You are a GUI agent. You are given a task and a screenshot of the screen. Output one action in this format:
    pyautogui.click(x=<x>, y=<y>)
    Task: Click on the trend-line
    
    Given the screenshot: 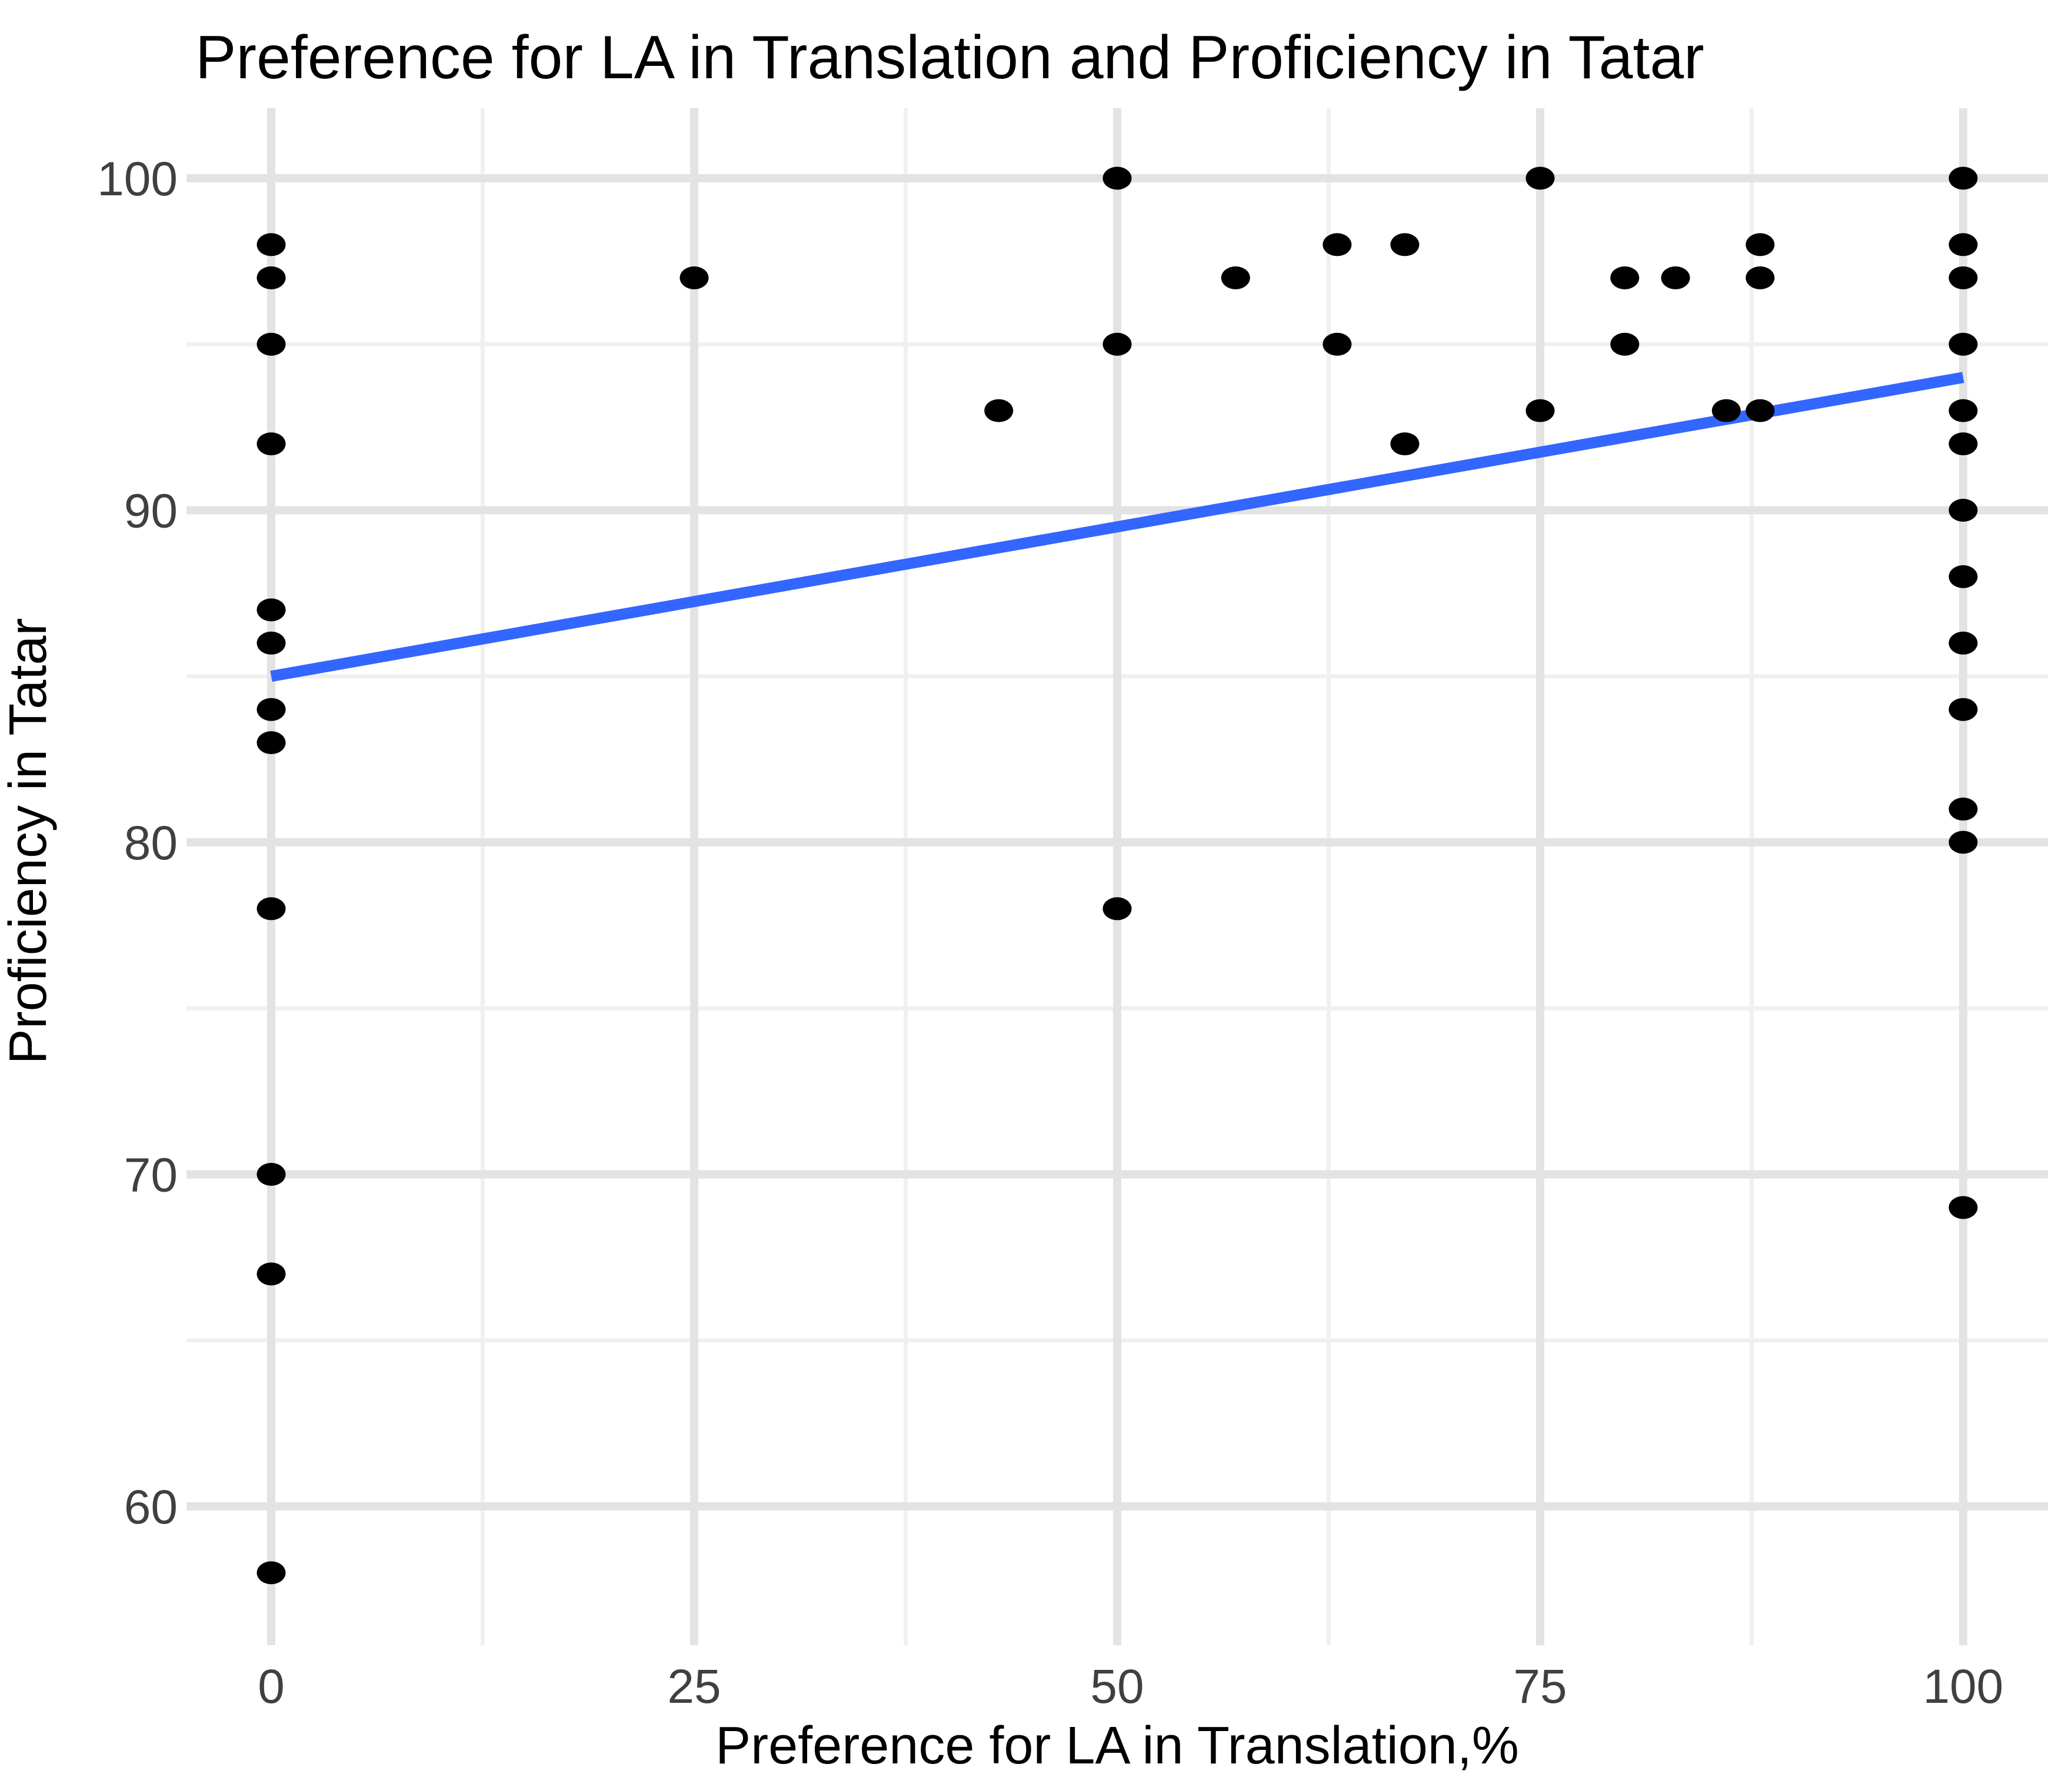 What is the action you would take?
    pyautogui.click(x=1117, y=527)
    